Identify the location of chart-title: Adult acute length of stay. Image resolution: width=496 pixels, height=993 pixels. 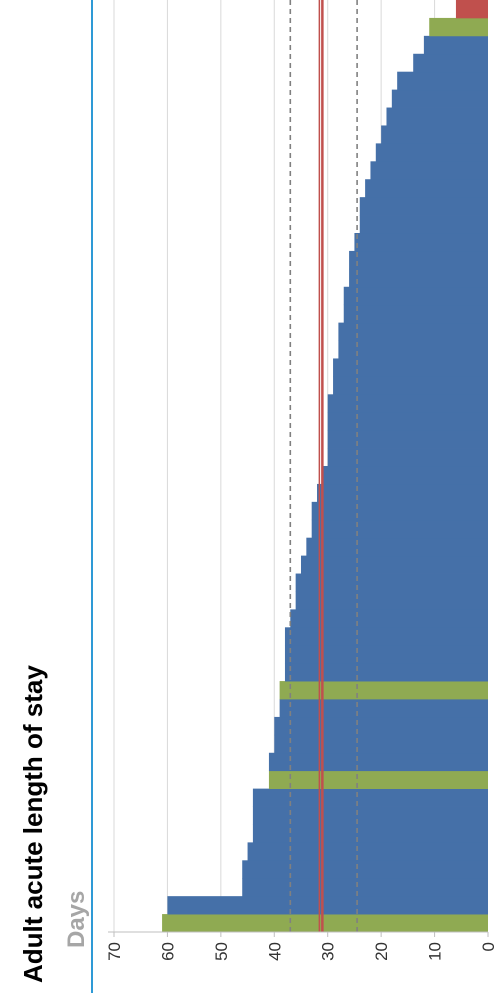
(33, 824).